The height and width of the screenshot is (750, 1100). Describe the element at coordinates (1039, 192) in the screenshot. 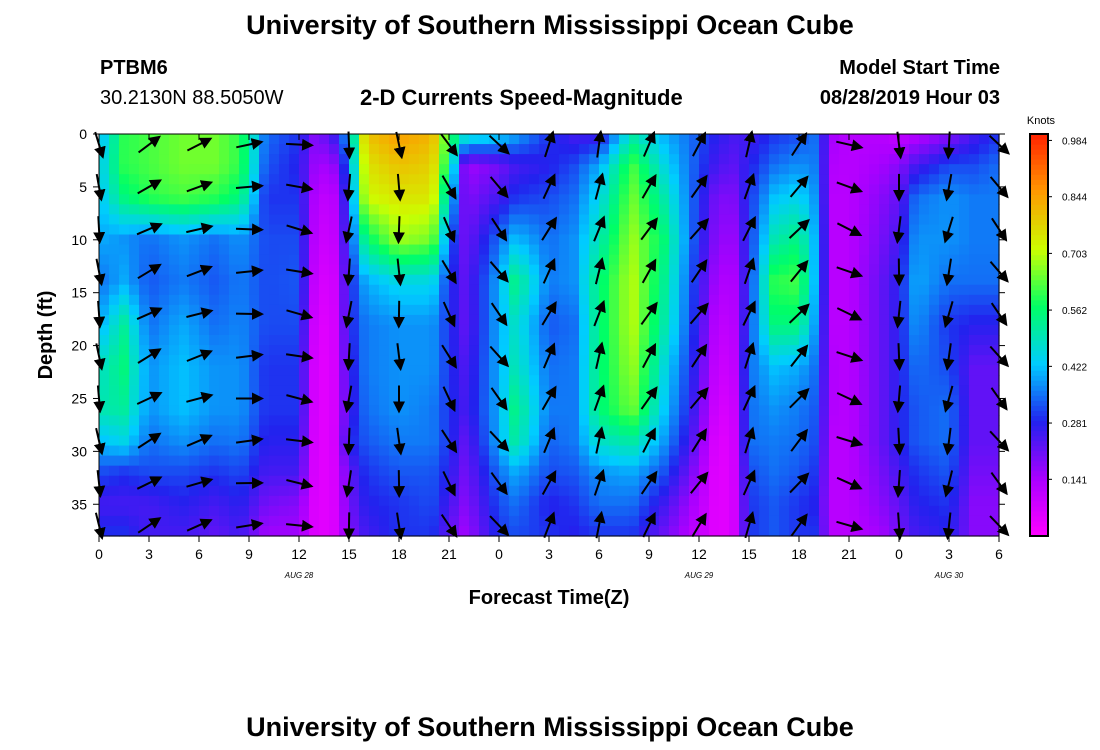

I see `colorbar-segment` at that location.